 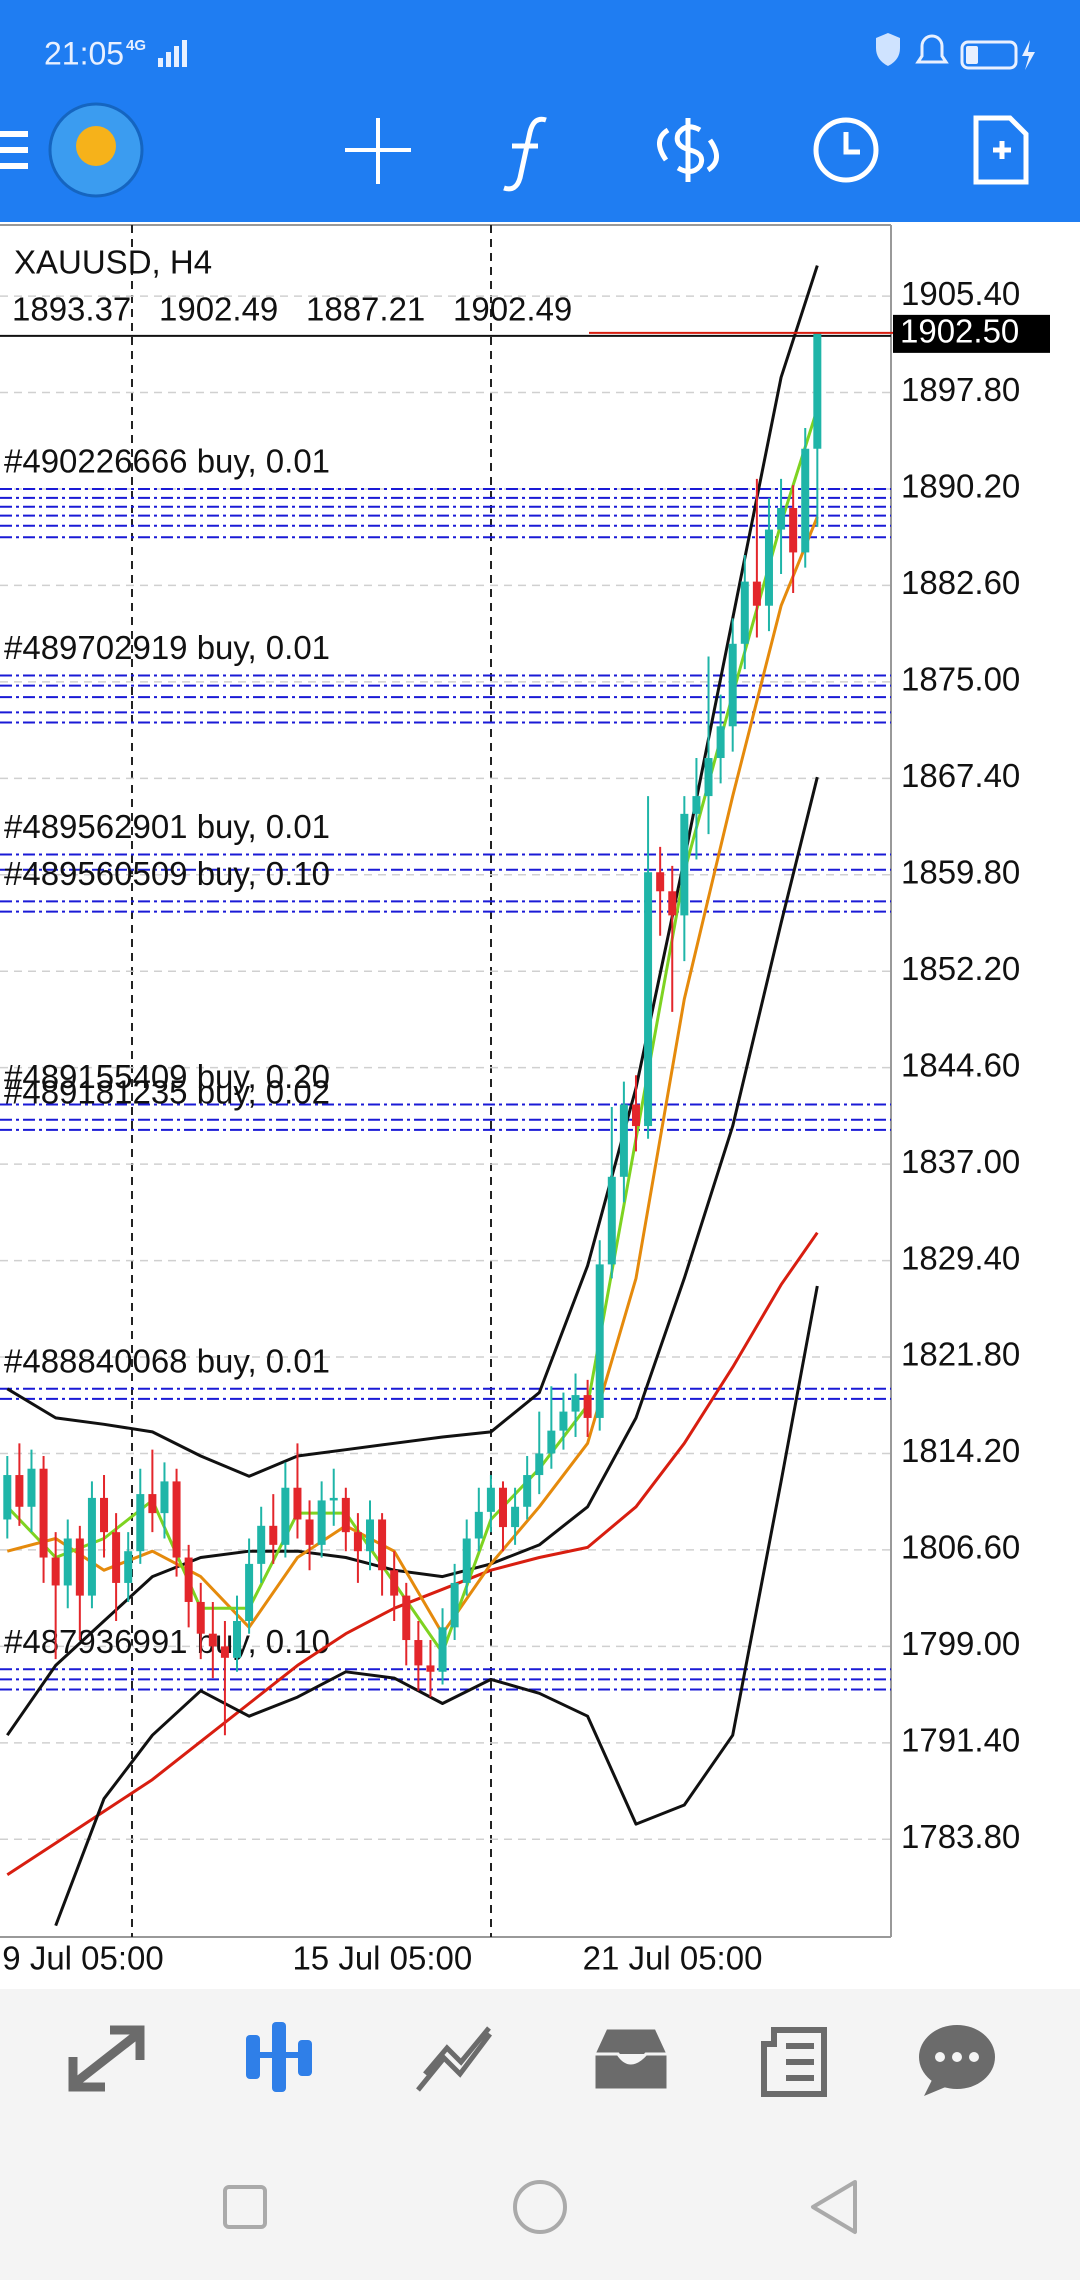 I want to click on trade-button, so click(x=688, y=150).